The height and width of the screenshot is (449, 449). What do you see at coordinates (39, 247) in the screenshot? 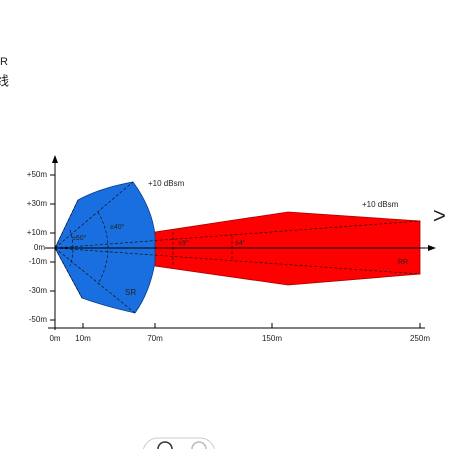
I see `y-label: 0m` at bounding box center [39, 247].